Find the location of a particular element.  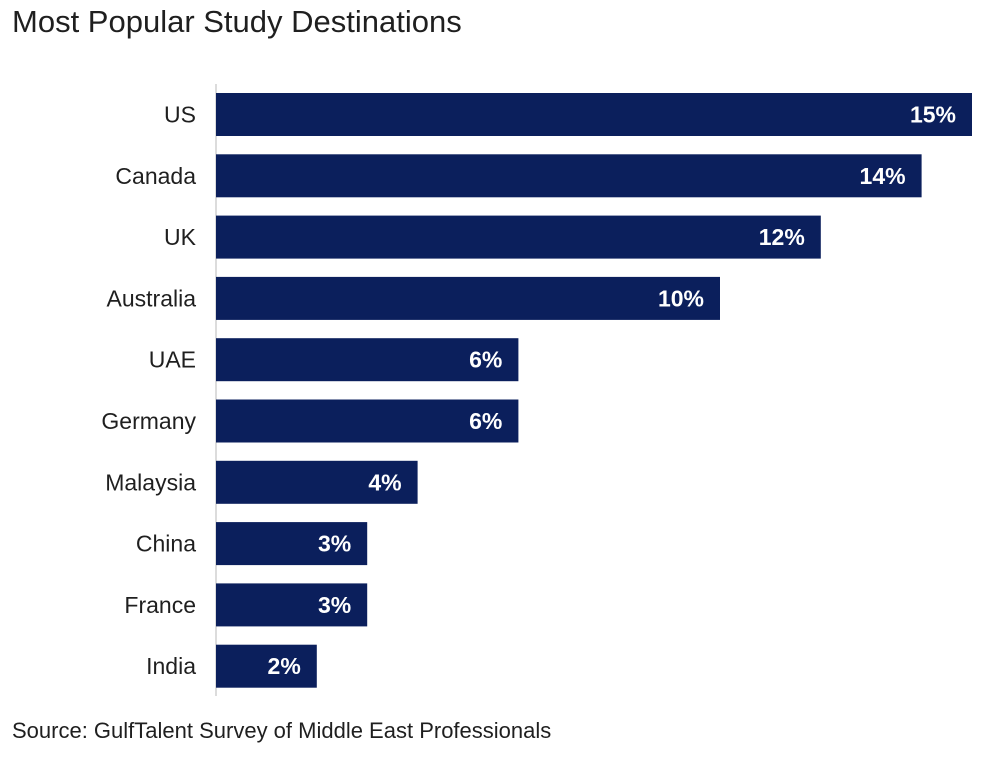

category-label: Germany is located at coordinates (148, 421).